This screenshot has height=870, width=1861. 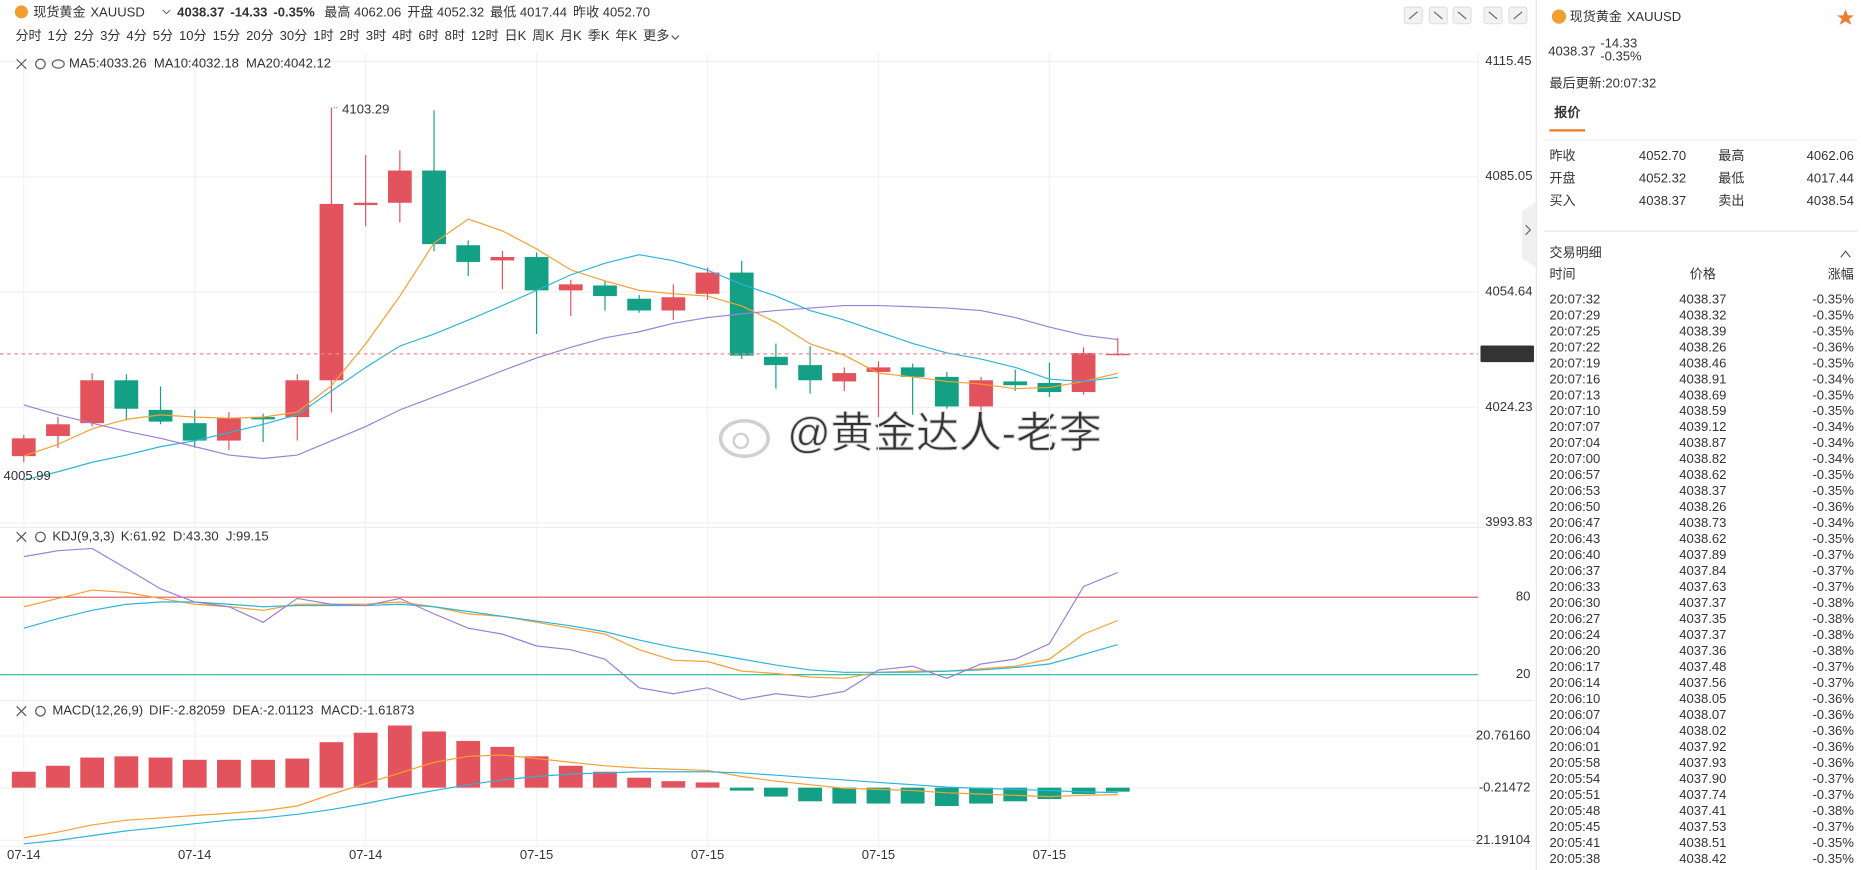 What do you see at coordinates (1731, 200) in the screenshot?
I see `quote-label: 卖出` at bounding box center [1731, 200].